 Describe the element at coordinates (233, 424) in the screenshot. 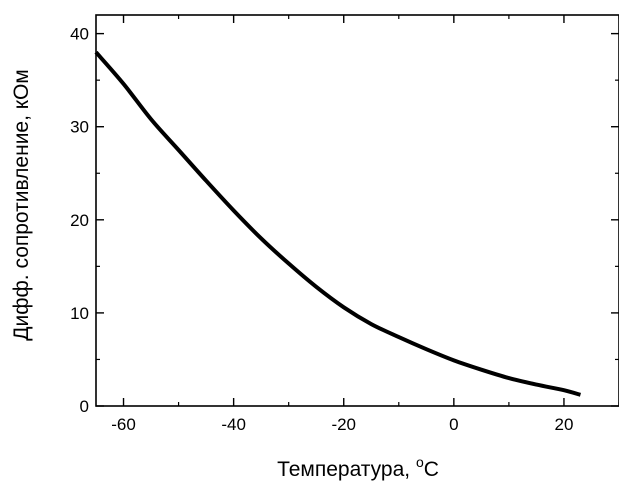

I see `x-tick-label: -40` at that location.